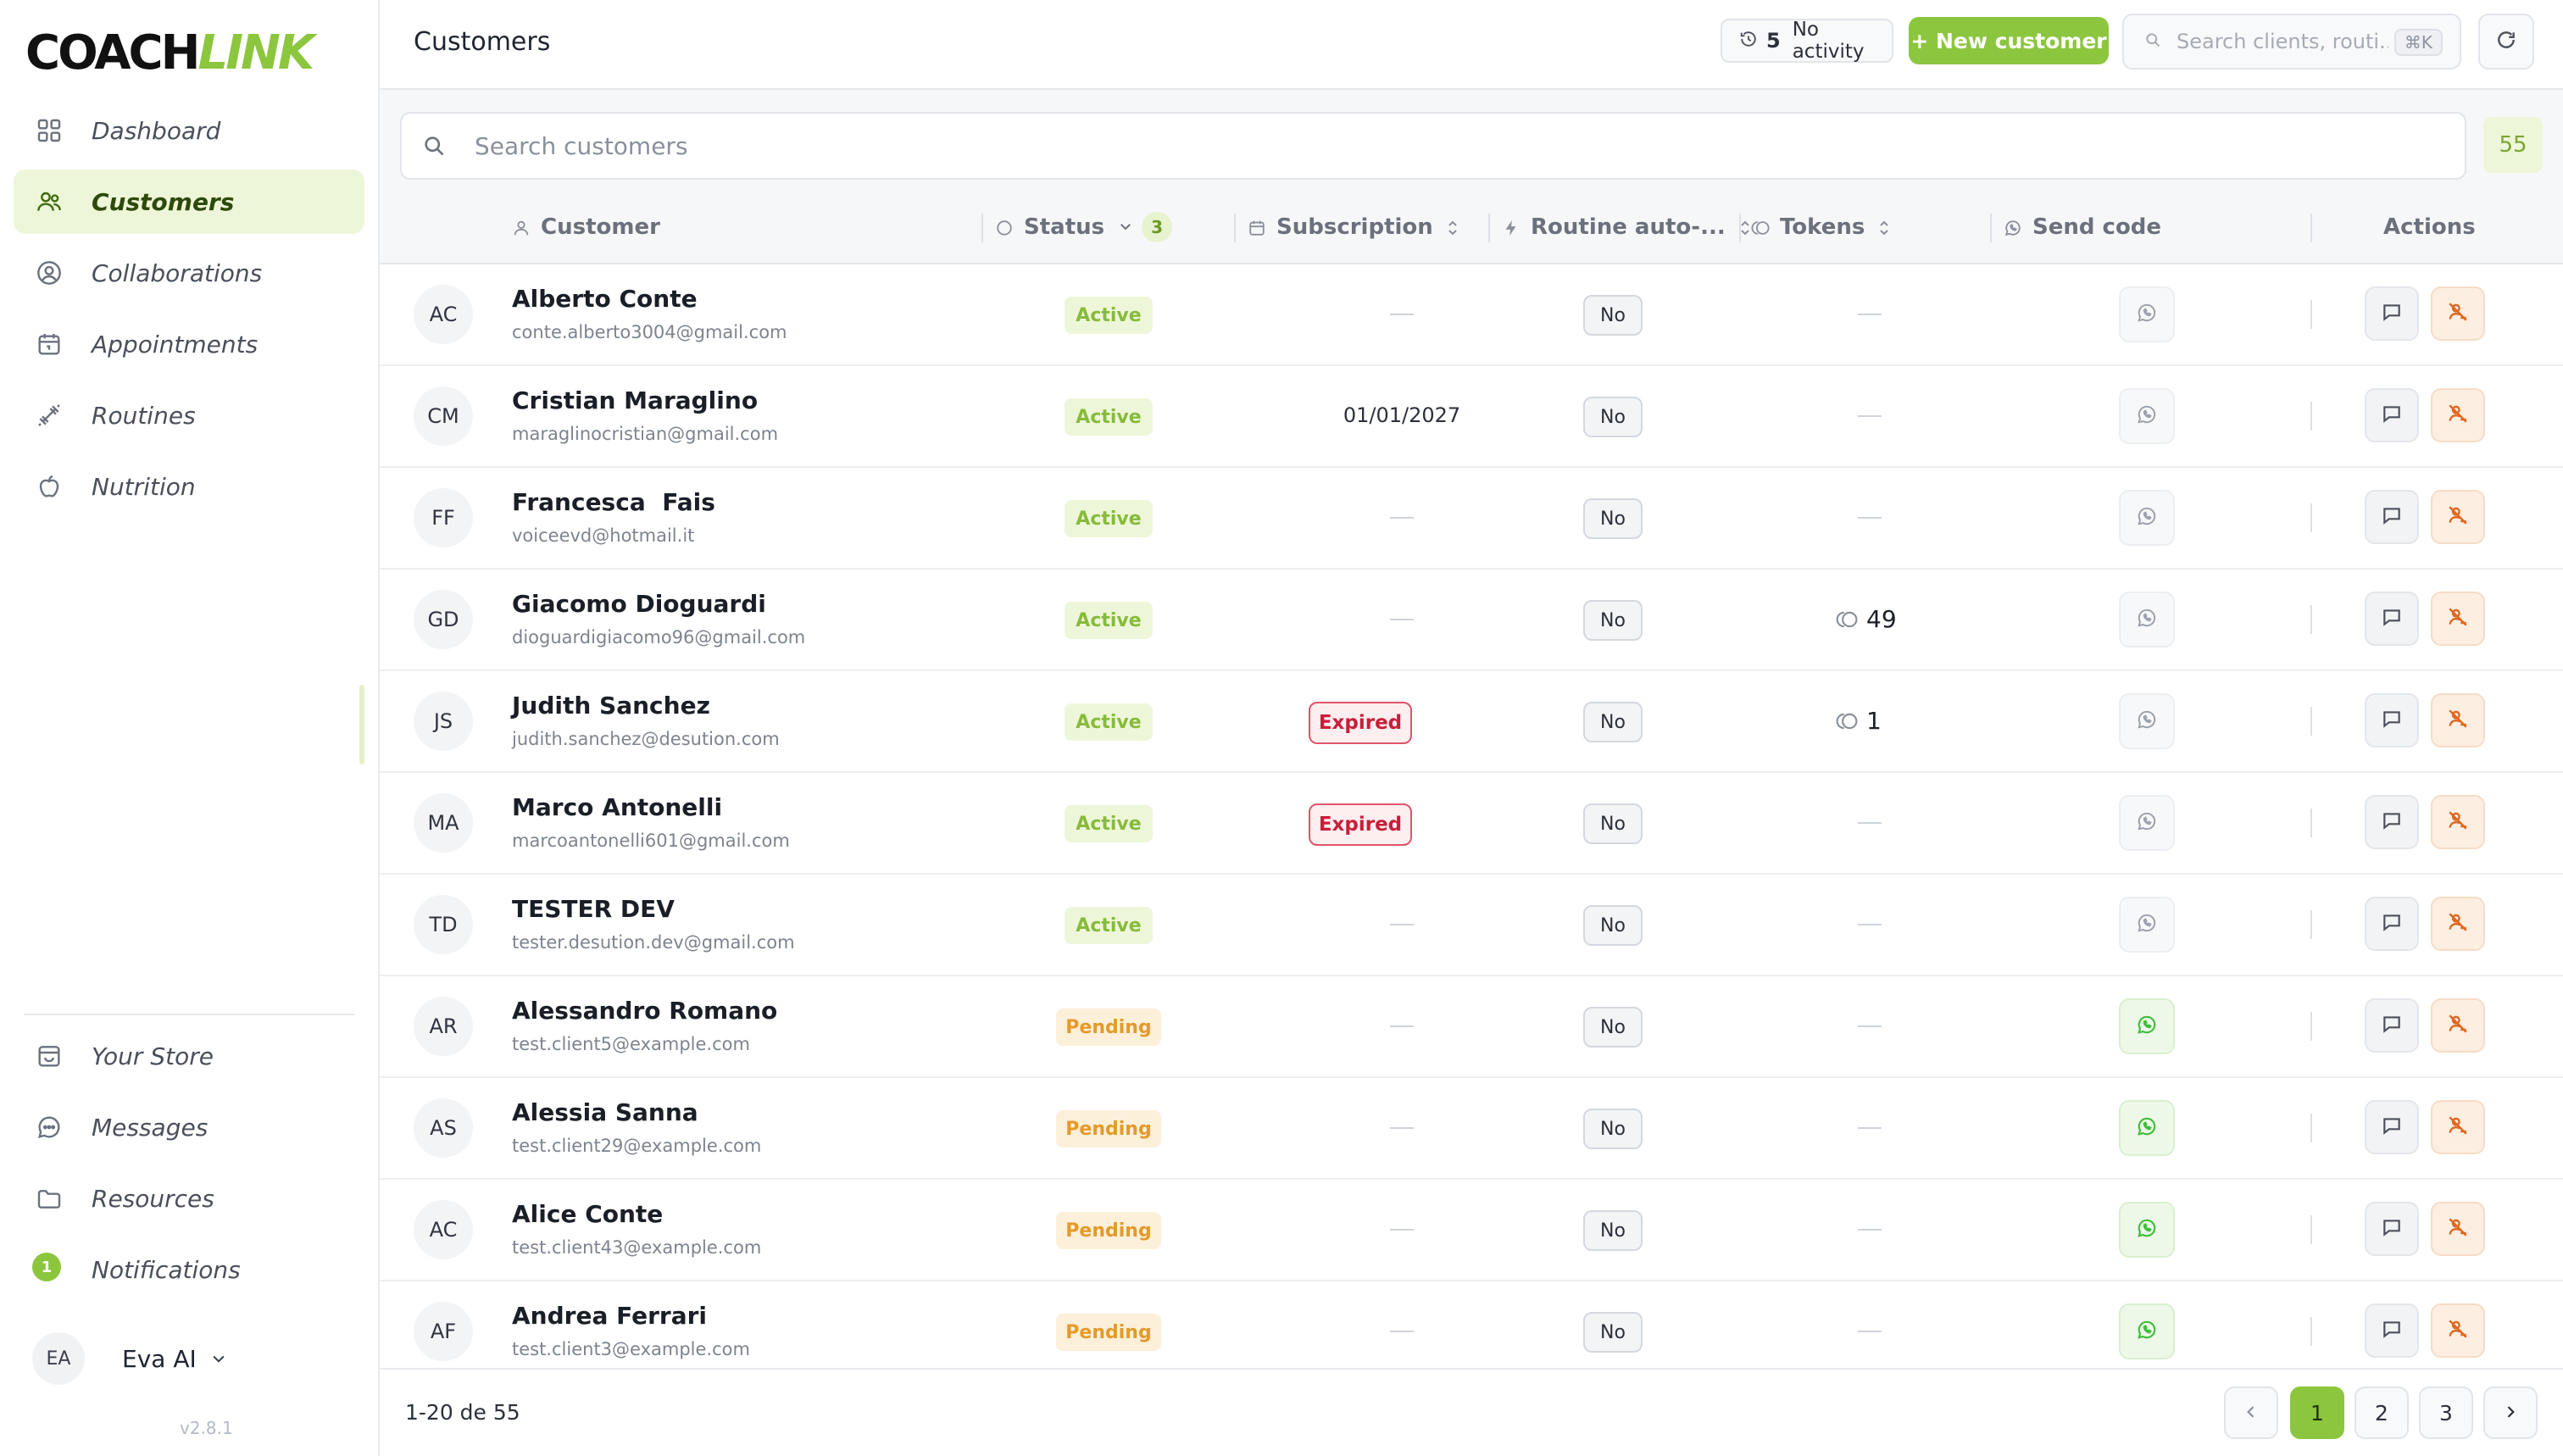 This screenshot has height=1456, width=2563. Describe the element at coordinates (49, 1127) in the screenshot. I see `chat-bubble-icon` at that location.